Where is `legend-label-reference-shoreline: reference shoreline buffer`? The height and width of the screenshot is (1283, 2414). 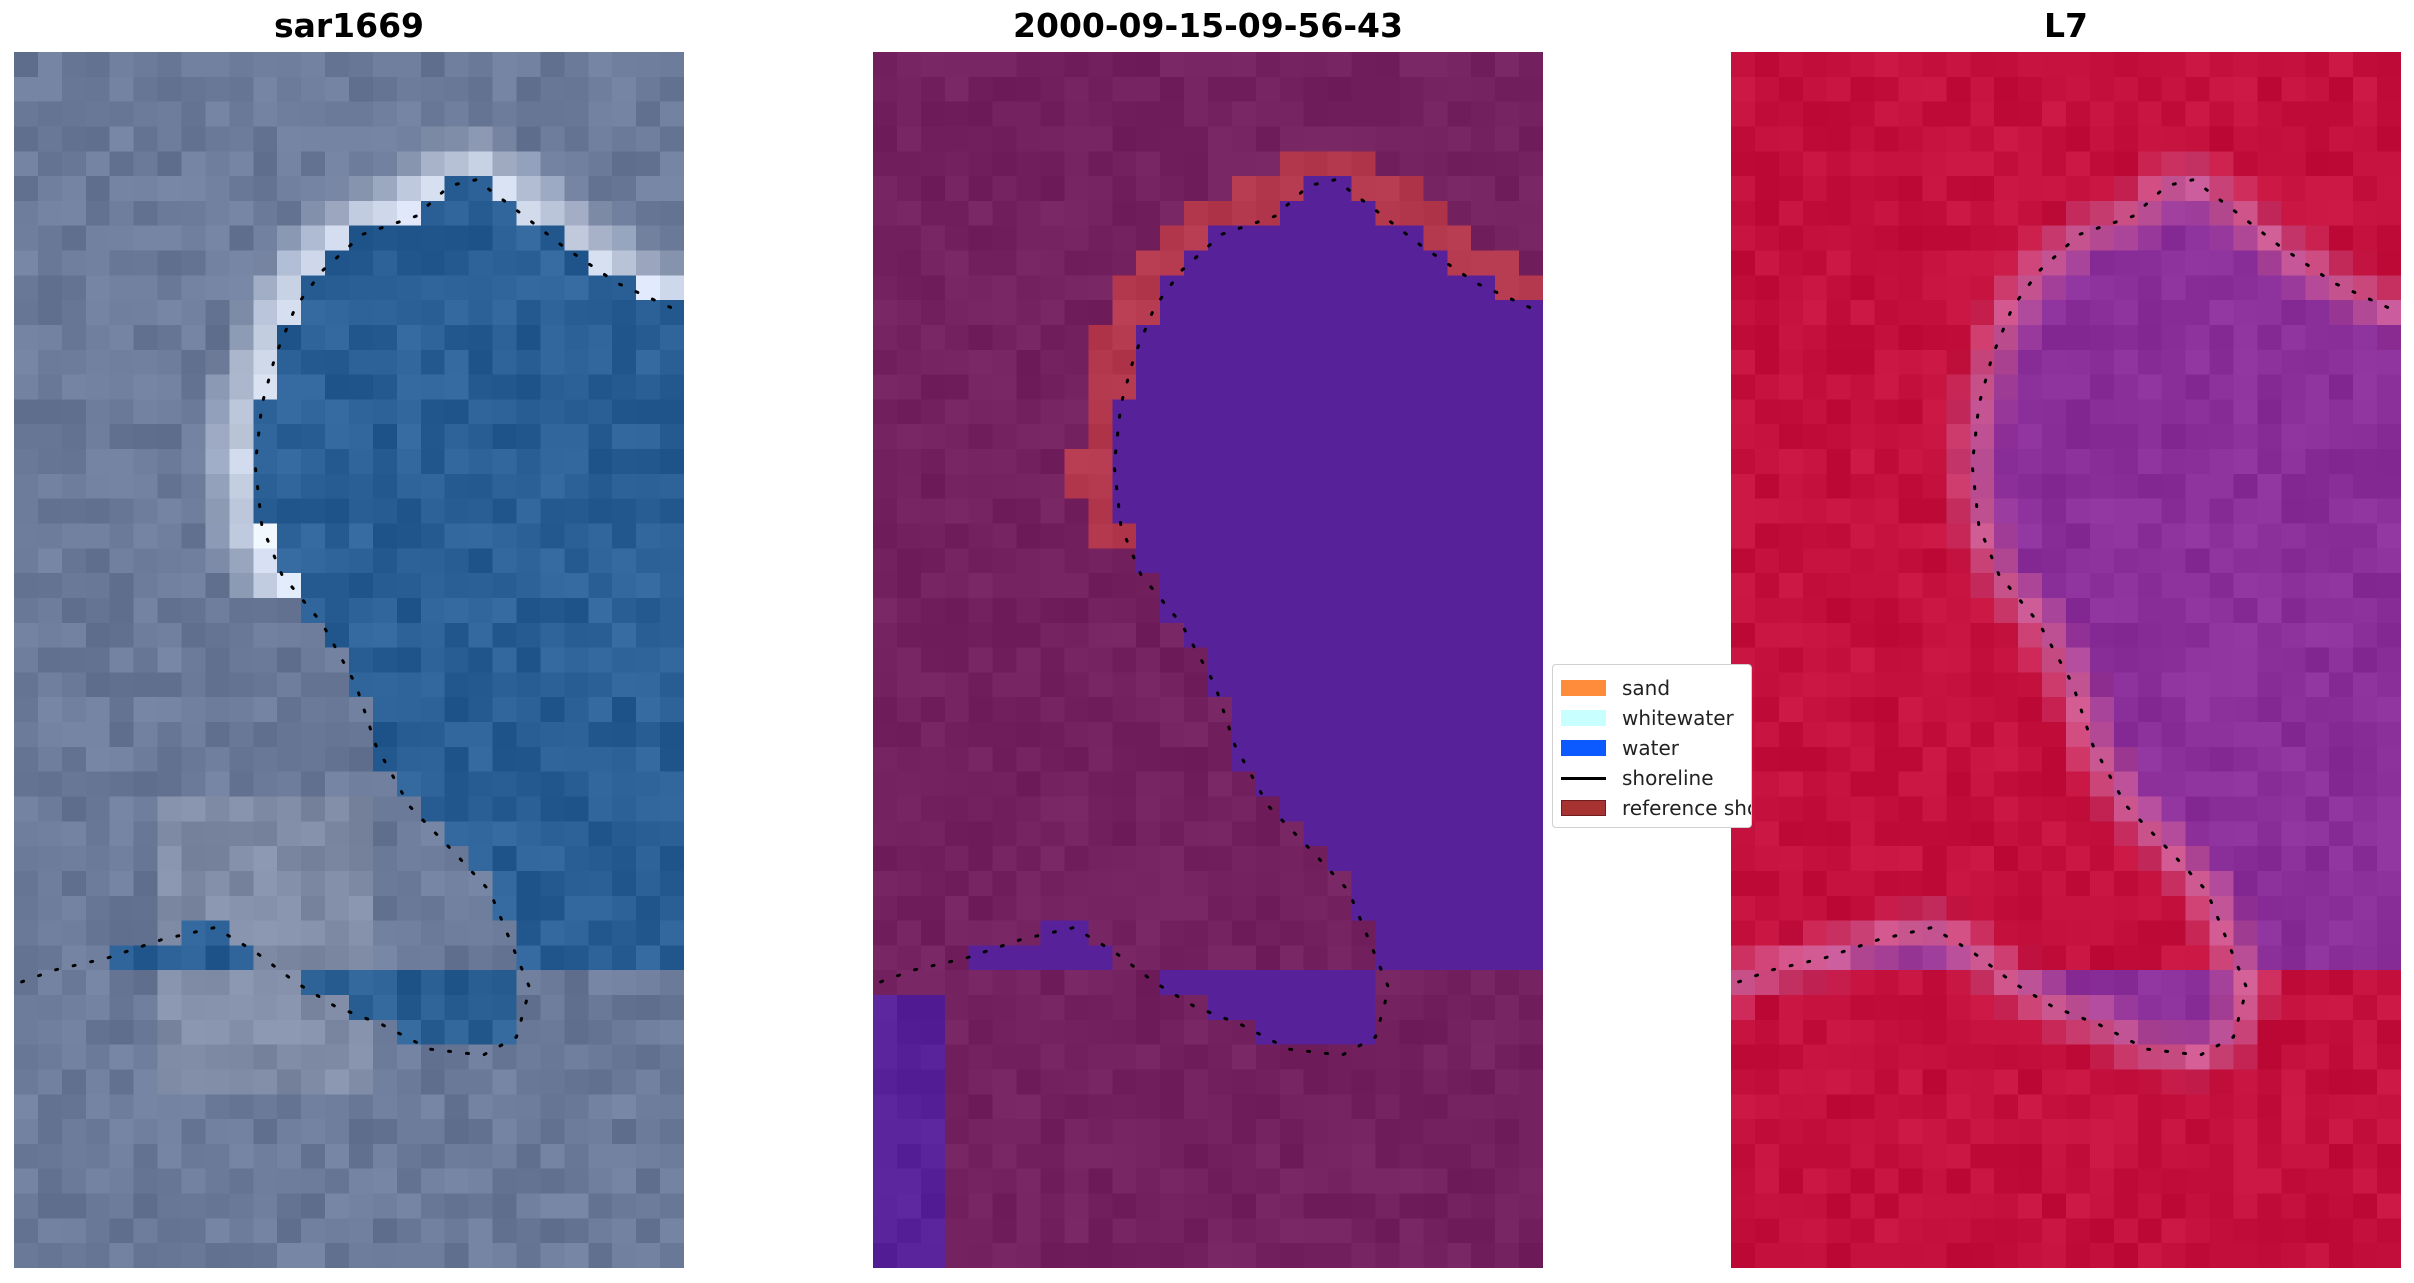 legend-label-reference-shoreline: reference shoreline buffer is located at coordinates (1686, 808).